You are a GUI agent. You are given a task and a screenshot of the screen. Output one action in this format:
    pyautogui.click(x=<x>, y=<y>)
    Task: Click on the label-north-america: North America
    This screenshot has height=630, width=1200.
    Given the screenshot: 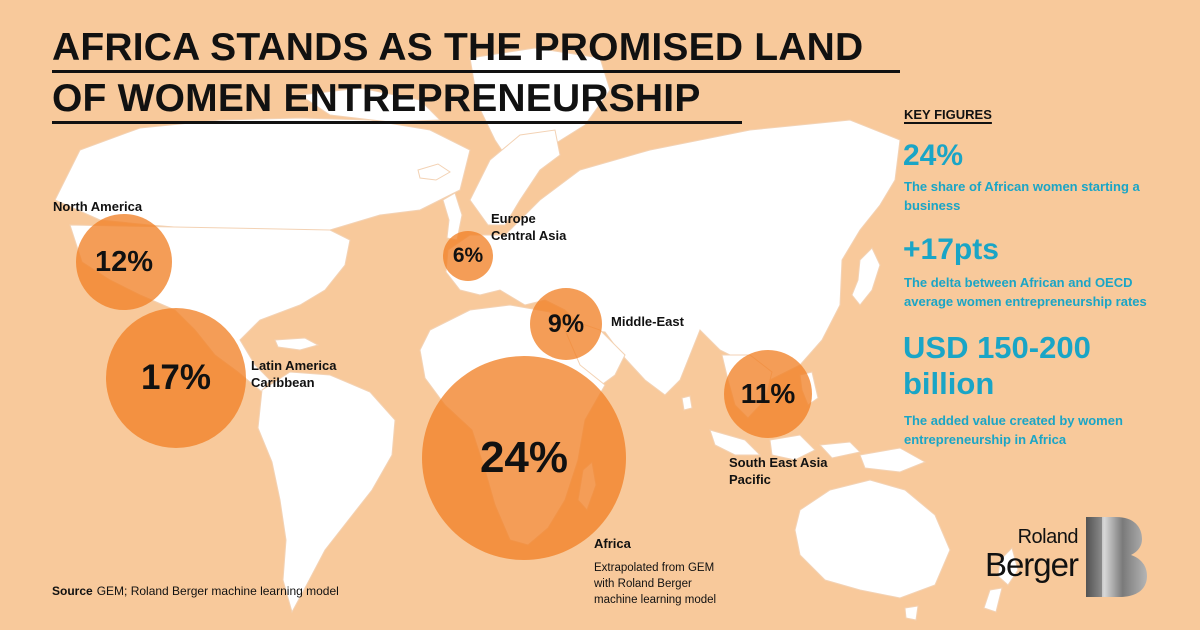 What is the action you would take?
    pyautogui.click(x=98, y=206)
    